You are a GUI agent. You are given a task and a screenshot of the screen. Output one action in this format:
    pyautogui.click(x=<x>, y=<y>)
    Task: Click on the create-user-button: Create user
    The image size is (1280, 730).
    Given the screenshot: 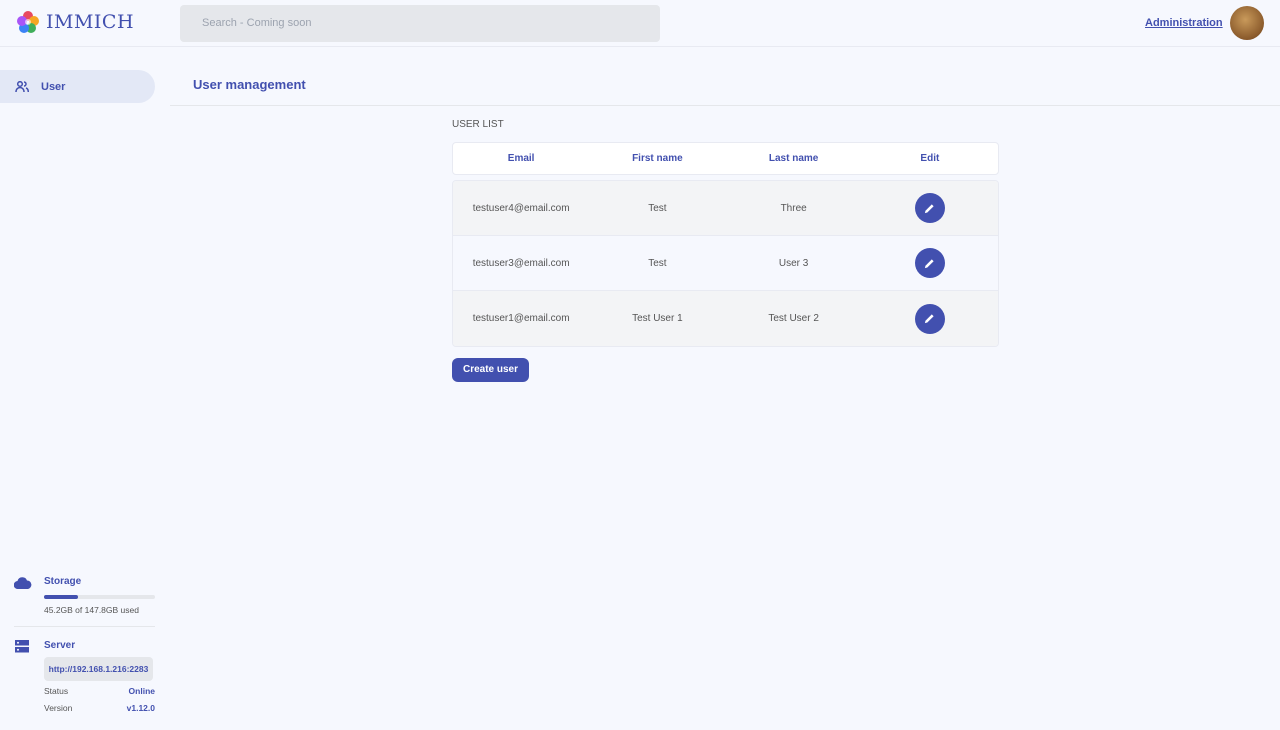 What is the action you would take?
    pyautogui.click(x=490, y=370)
    